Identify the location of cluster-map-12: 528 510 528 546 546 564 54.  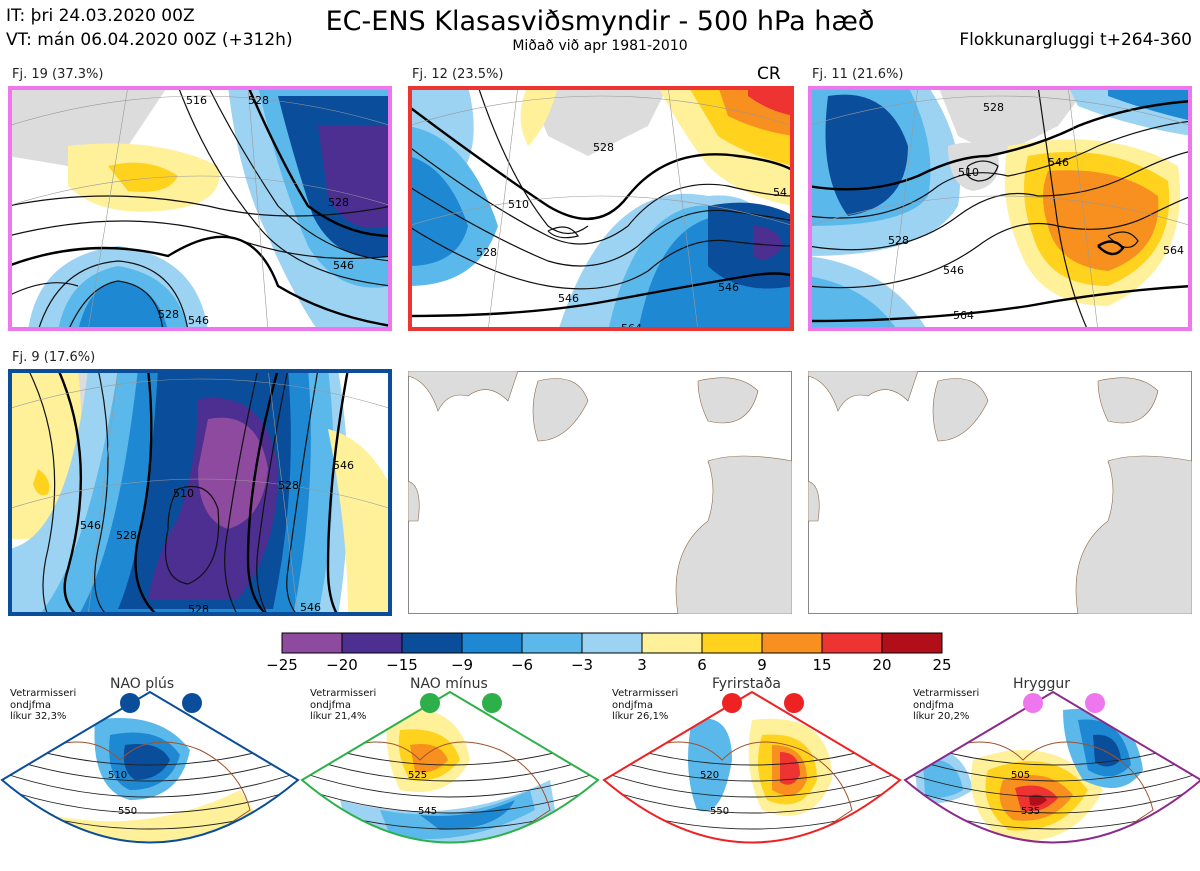
(601, 208).